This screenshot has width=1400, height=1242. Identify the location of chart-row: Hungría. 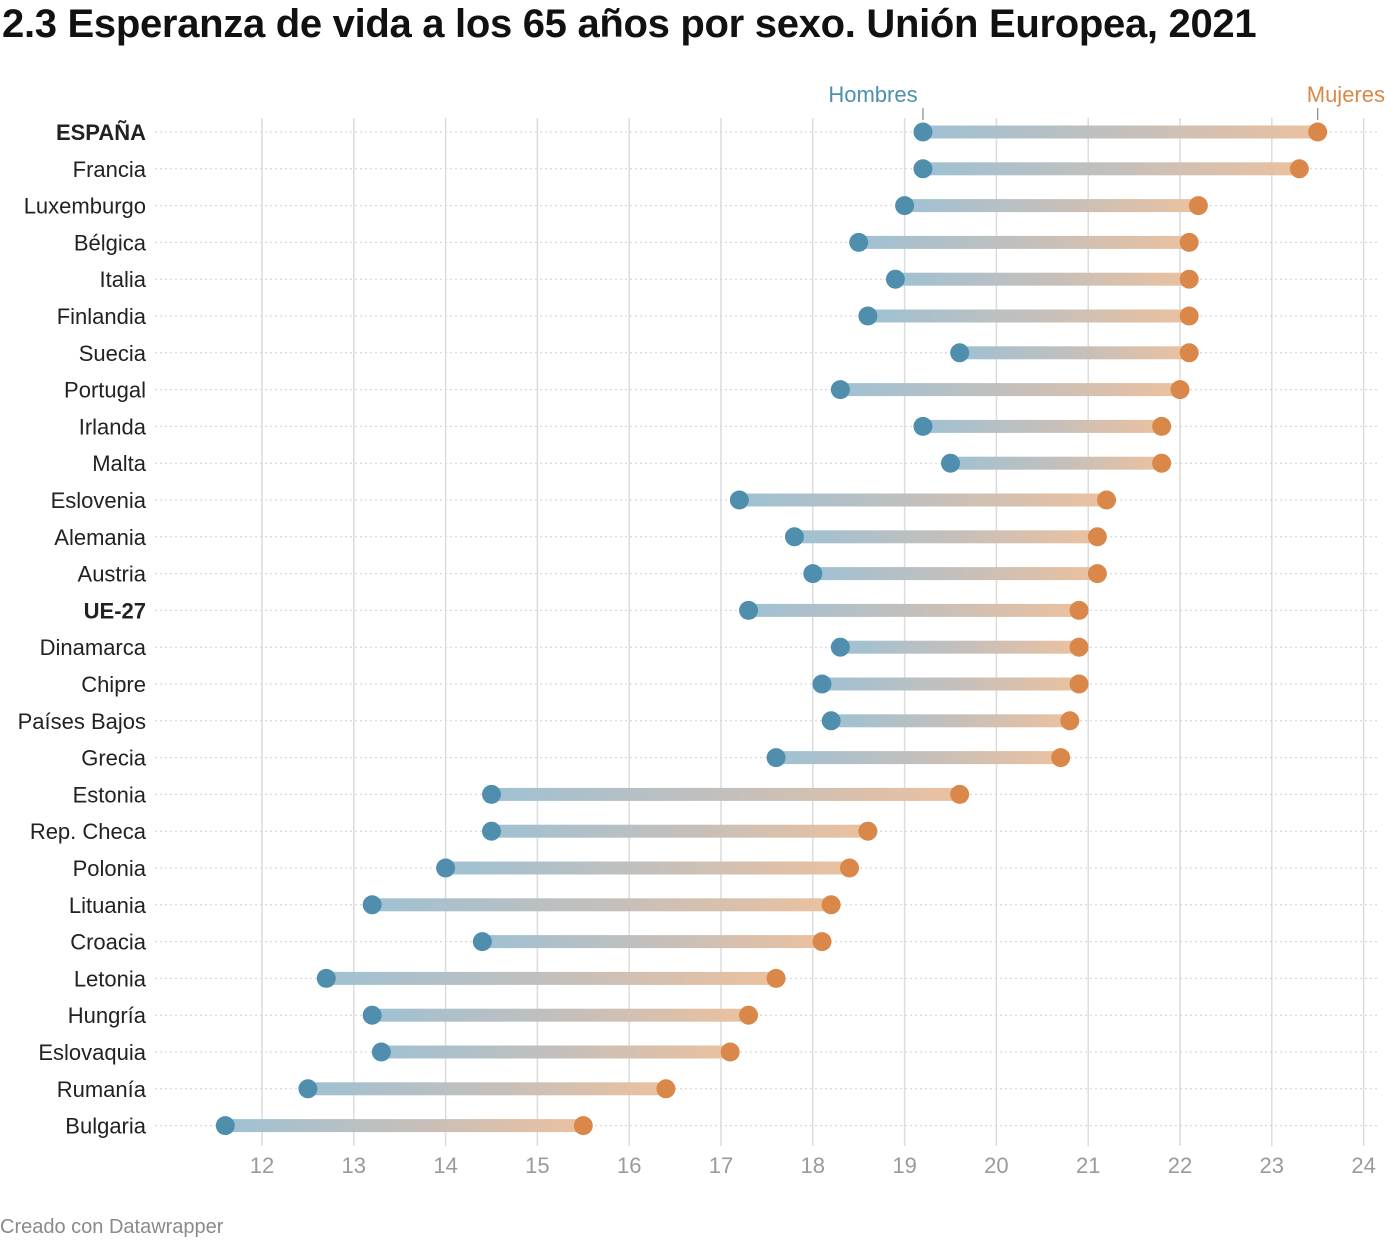
(413, 1015).